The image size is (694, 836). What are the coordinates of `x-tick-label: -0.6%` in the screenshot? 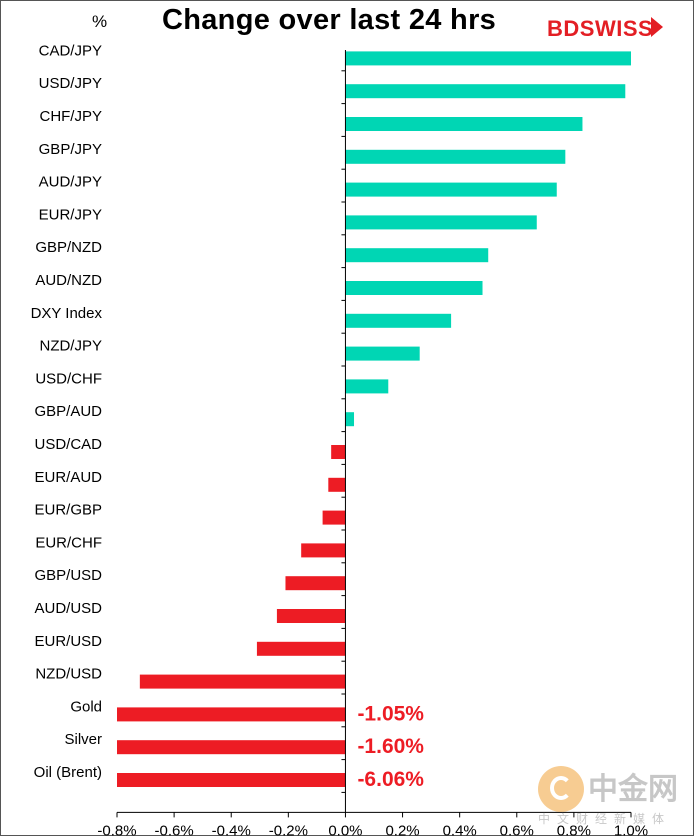 It's located at (174, 829).